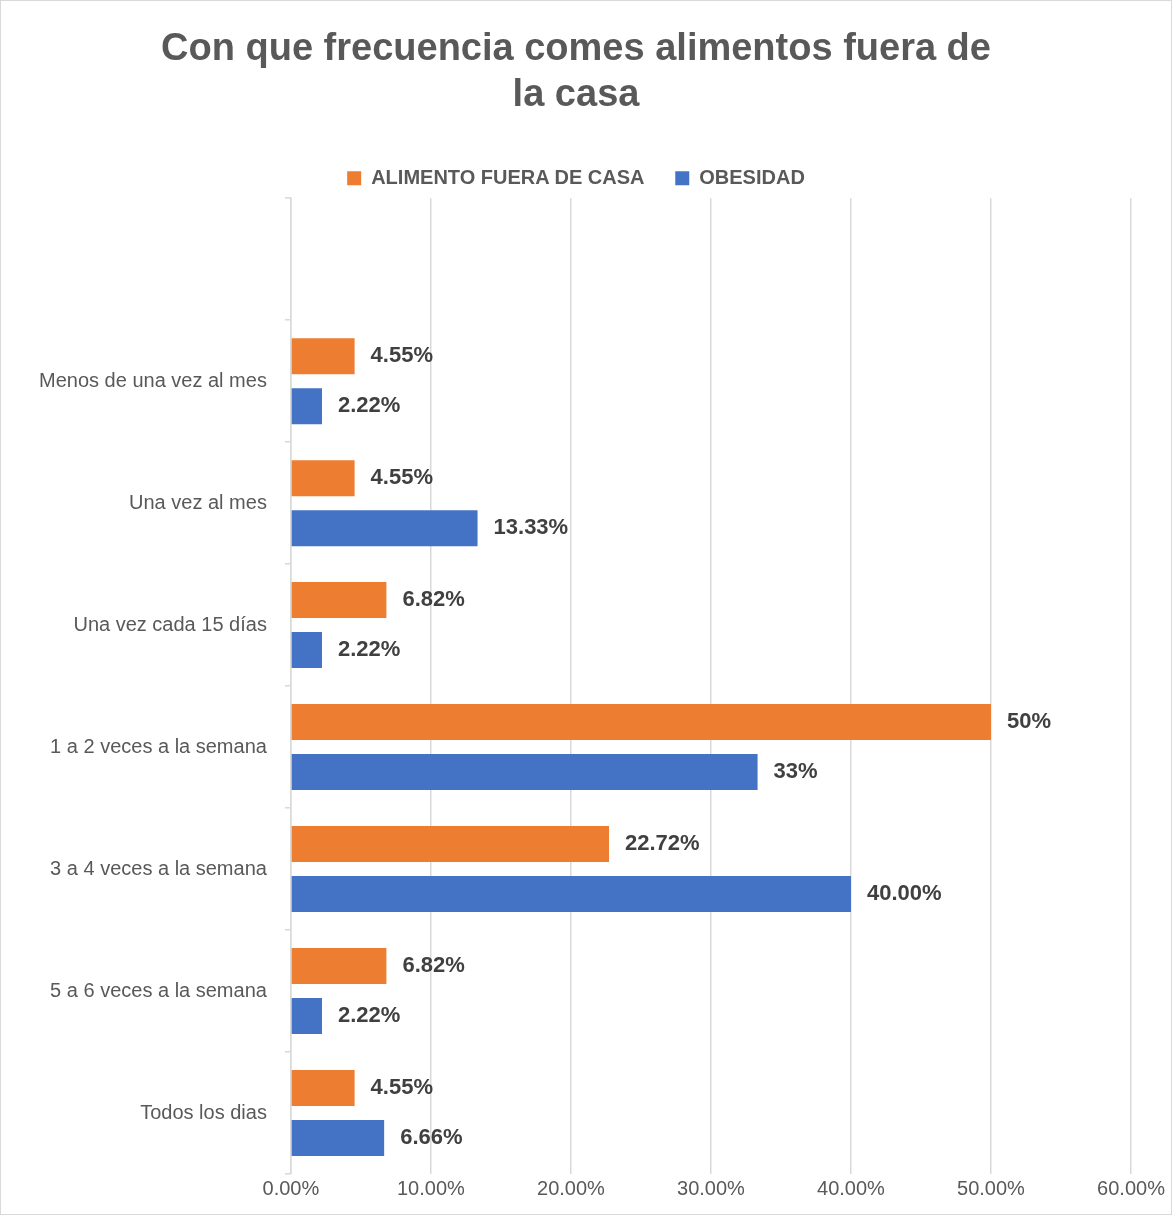  Describe the element at coordinates (662, 843) in the screenshot. I see `data-label: 22.72%` at that location.